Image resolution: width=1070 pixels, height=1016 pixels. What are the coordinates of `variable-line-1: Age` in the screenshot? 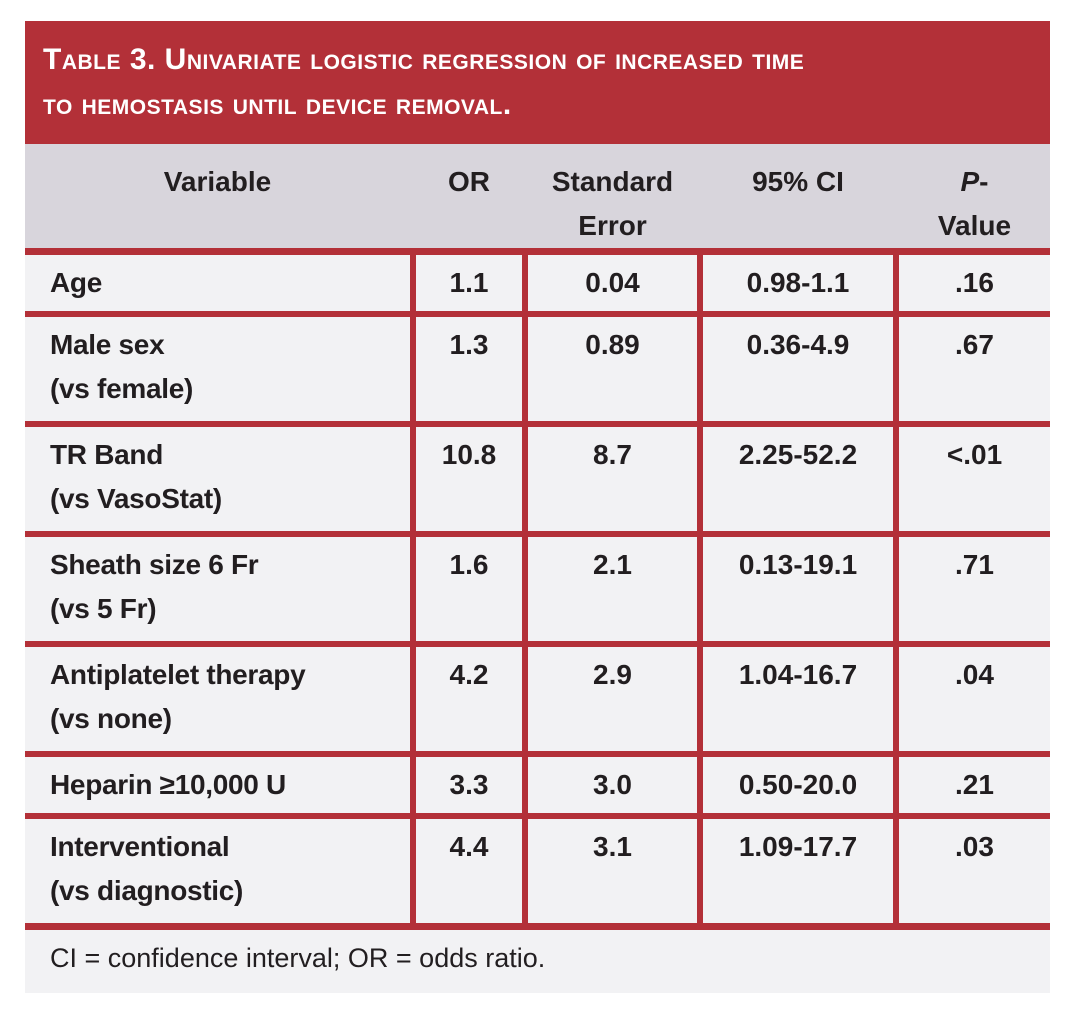 It's located at (76, 282).